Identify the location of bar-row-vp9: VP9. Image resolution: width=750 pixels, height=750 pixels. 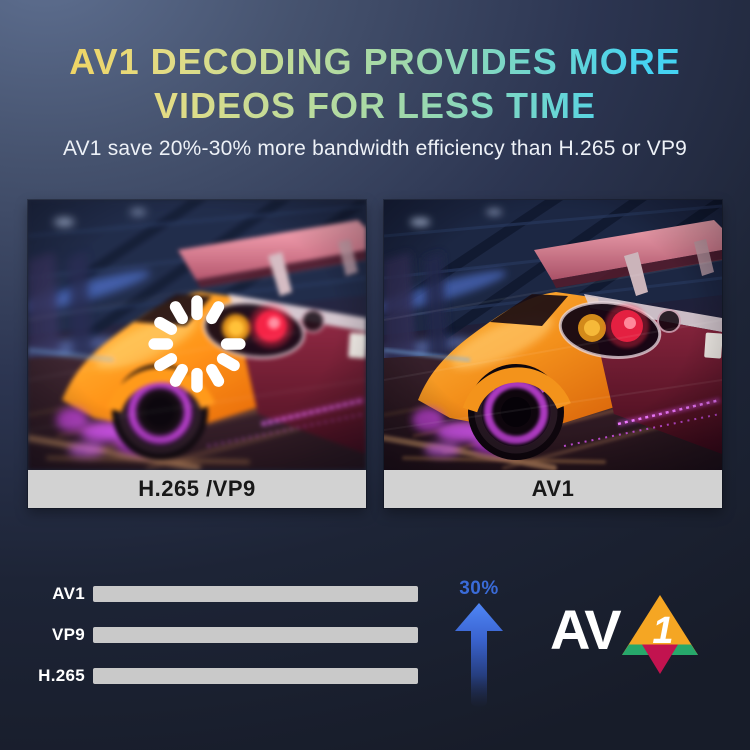
(224, 634).